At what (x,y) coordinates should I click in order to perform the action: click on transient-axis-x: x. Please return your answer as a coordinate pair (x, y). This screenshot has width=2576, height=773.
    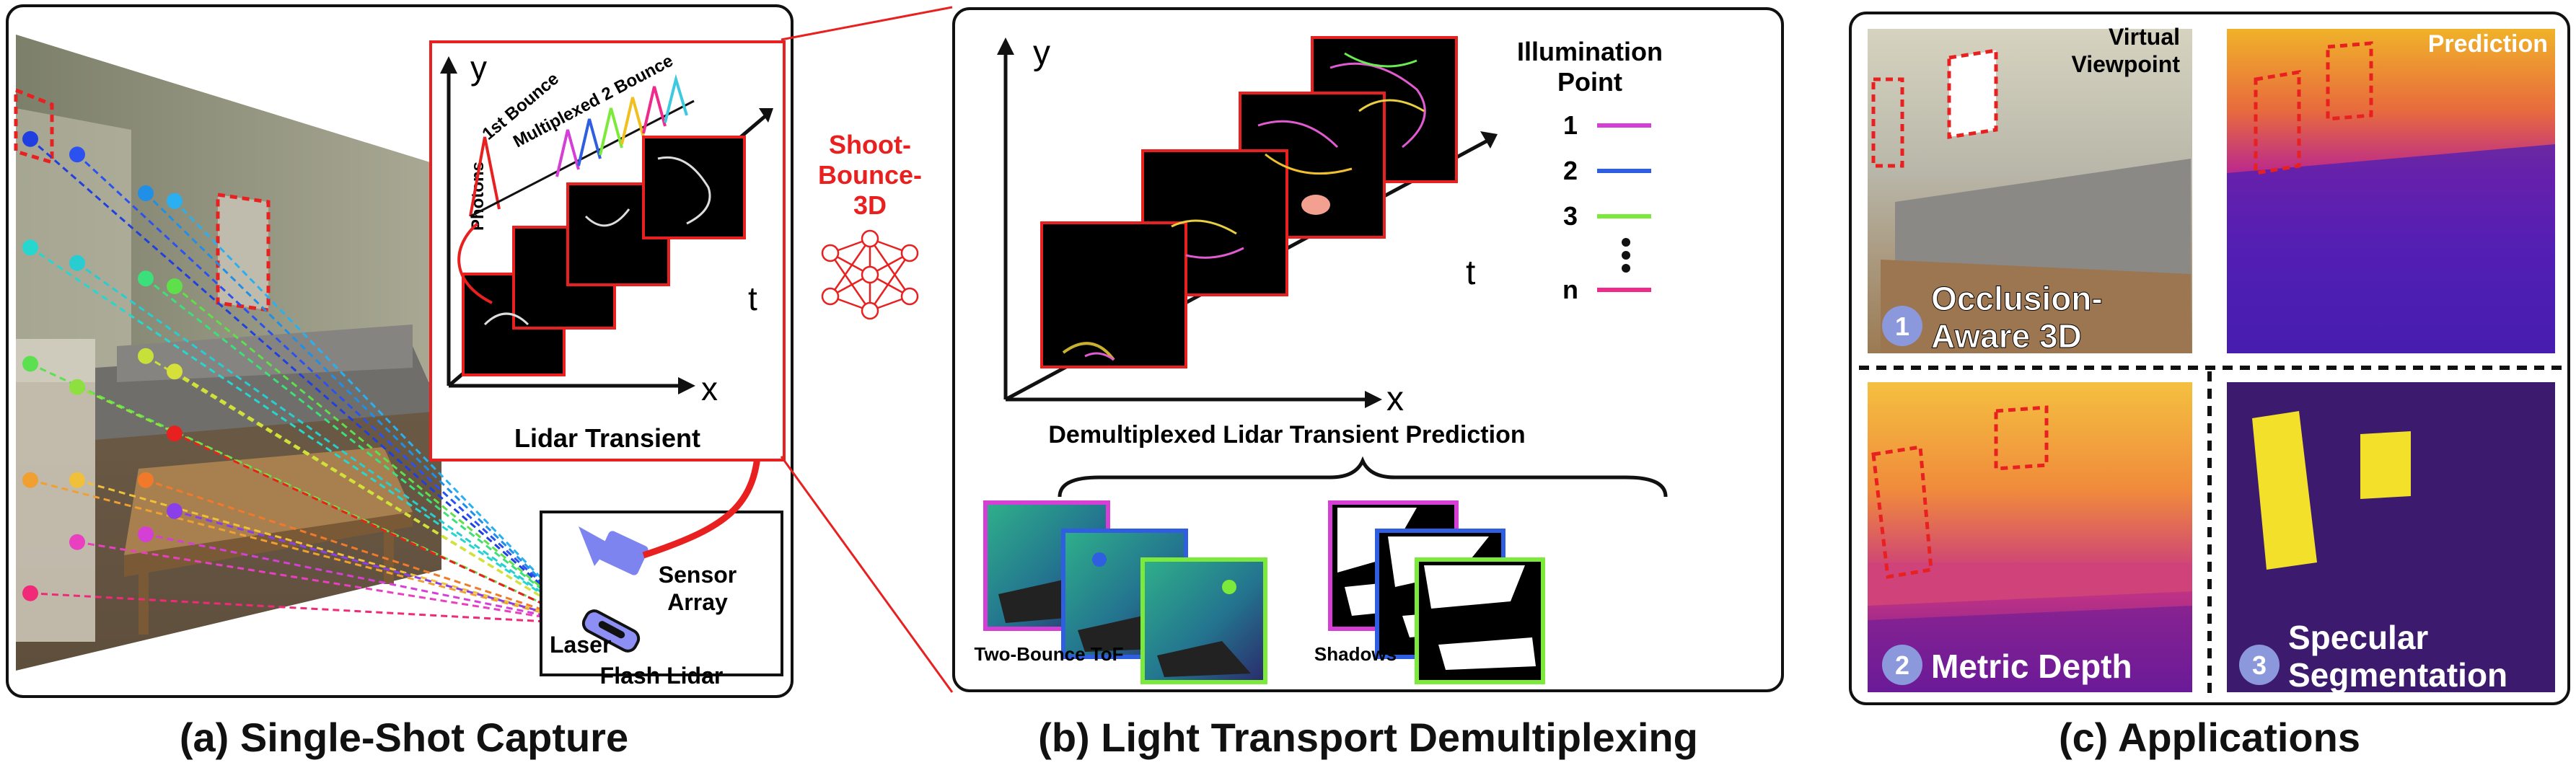
    Looking at the image, I should click on (709, 389).